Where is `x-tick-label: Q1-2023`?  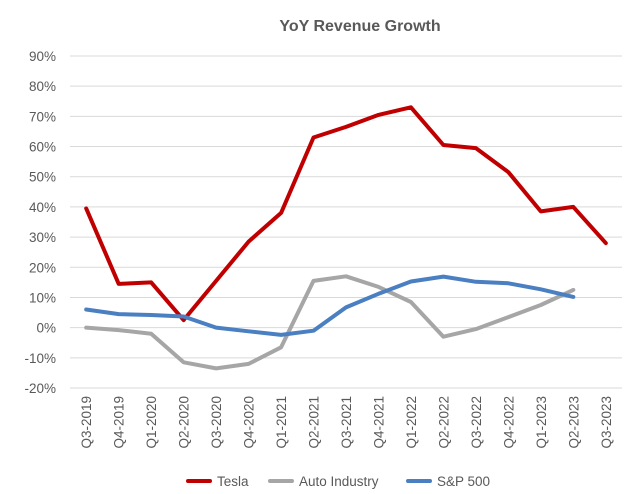
x-tick-label: Q1-2023 is located at coordinates (541, 422).